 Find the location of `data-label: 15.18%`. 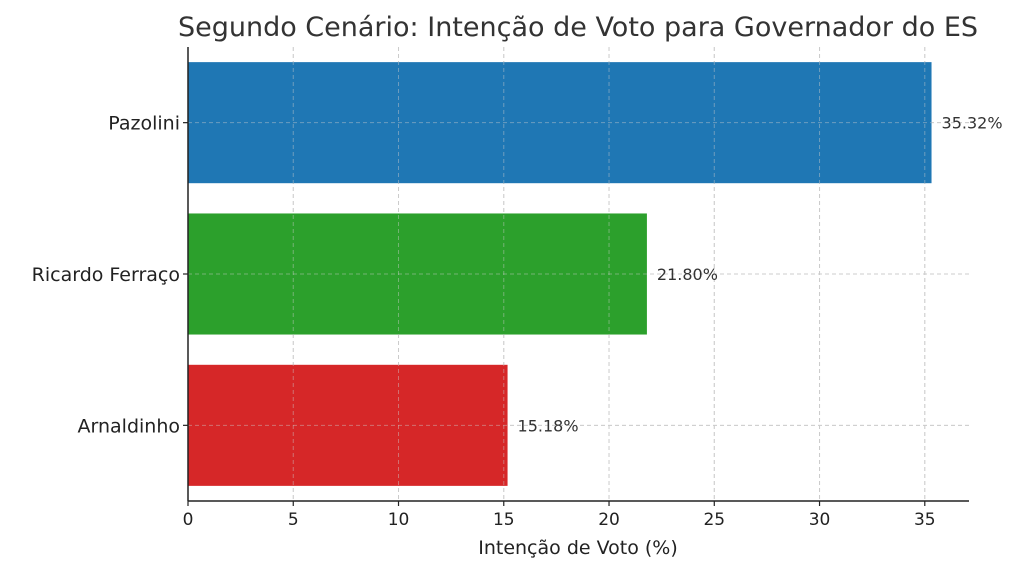

data-label: 15.18% is located at coordinates (548, 425).